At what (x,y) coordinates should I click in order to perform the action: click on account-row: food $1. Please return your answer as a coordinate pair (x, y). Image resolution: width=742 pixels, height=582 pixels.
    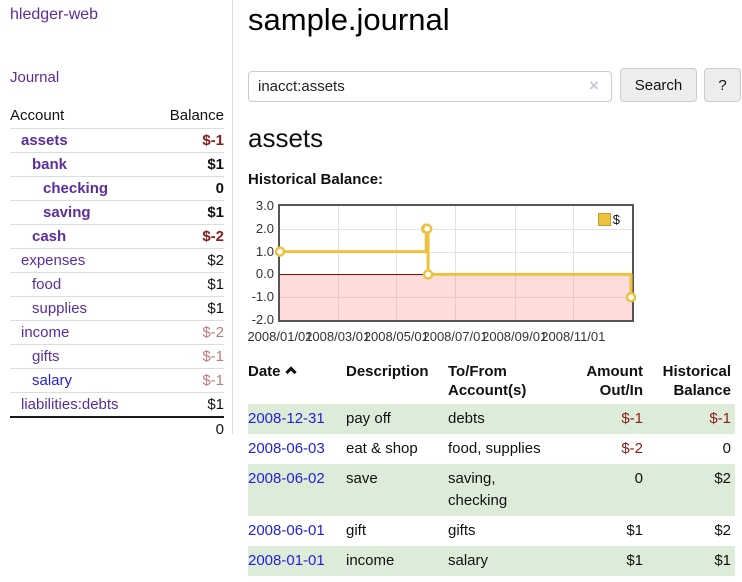
    Looking at the image, I should click on (117, 284).